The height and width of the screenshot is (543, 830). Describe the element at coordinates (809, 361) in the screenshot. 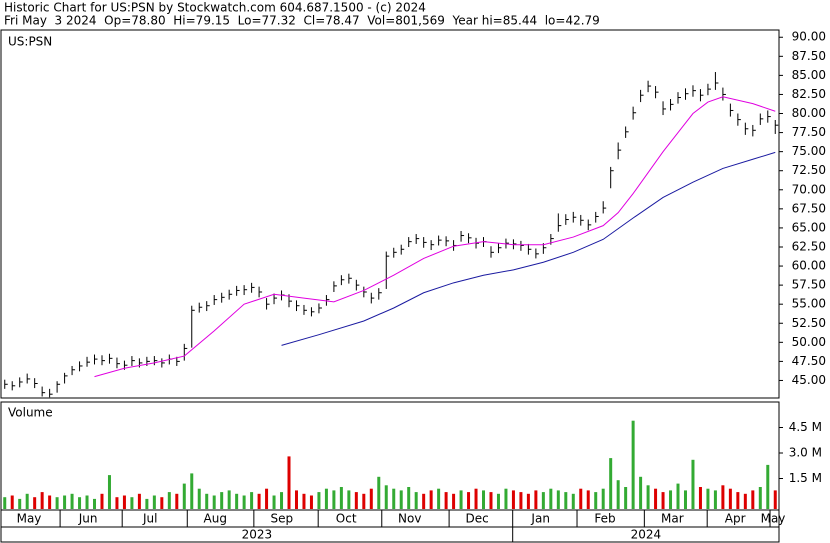

I see `y-tick-label: 47.50` at that location.